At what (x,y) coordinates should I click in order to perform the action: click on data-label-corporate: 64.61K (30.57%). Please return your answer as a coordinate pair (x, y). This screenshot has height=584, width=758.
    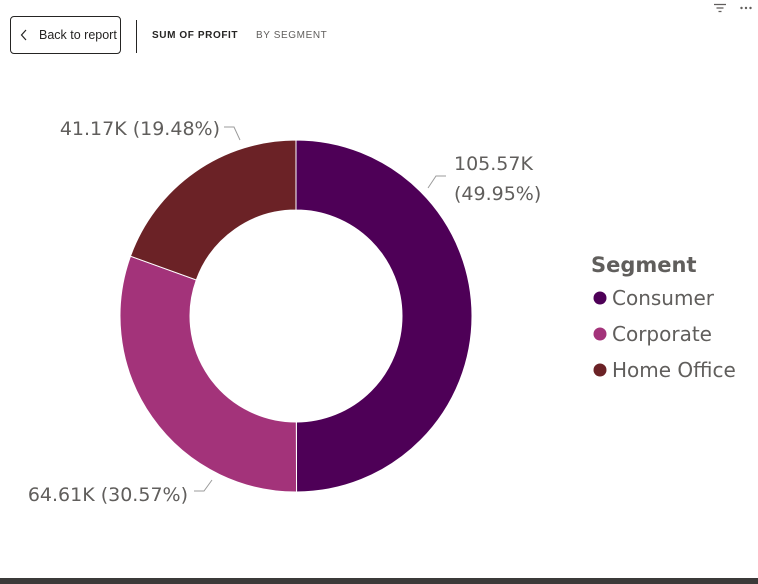
    Looking at the image, I should click on (108, 495).